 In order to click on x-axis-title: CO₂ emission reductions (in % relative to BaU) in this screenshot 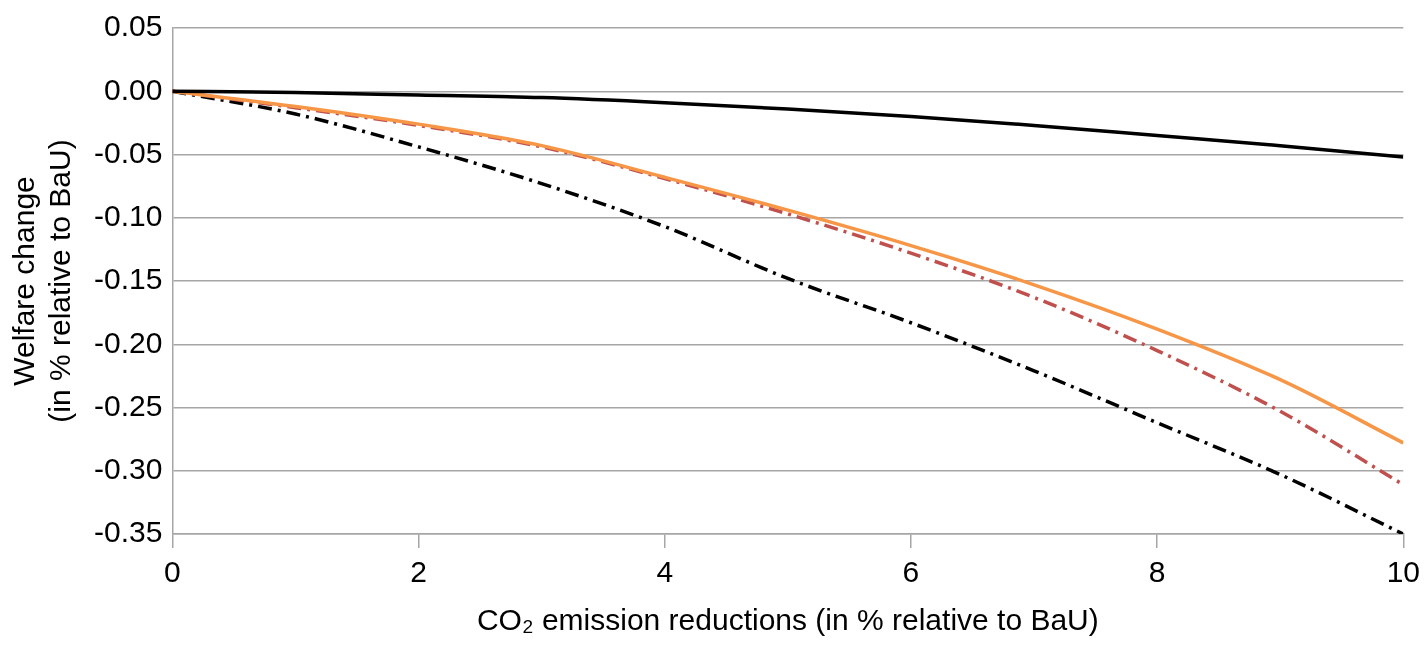, I will do `click(787, 620)`.